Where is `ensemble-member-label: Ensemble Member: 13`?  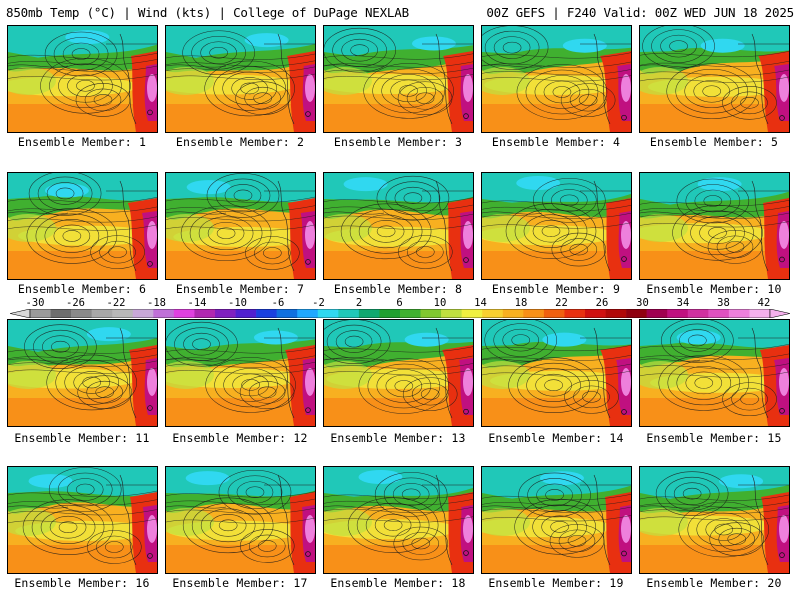
ensemble-member-label: Ensemble Member: 13 is located at coordinates (398, 438).